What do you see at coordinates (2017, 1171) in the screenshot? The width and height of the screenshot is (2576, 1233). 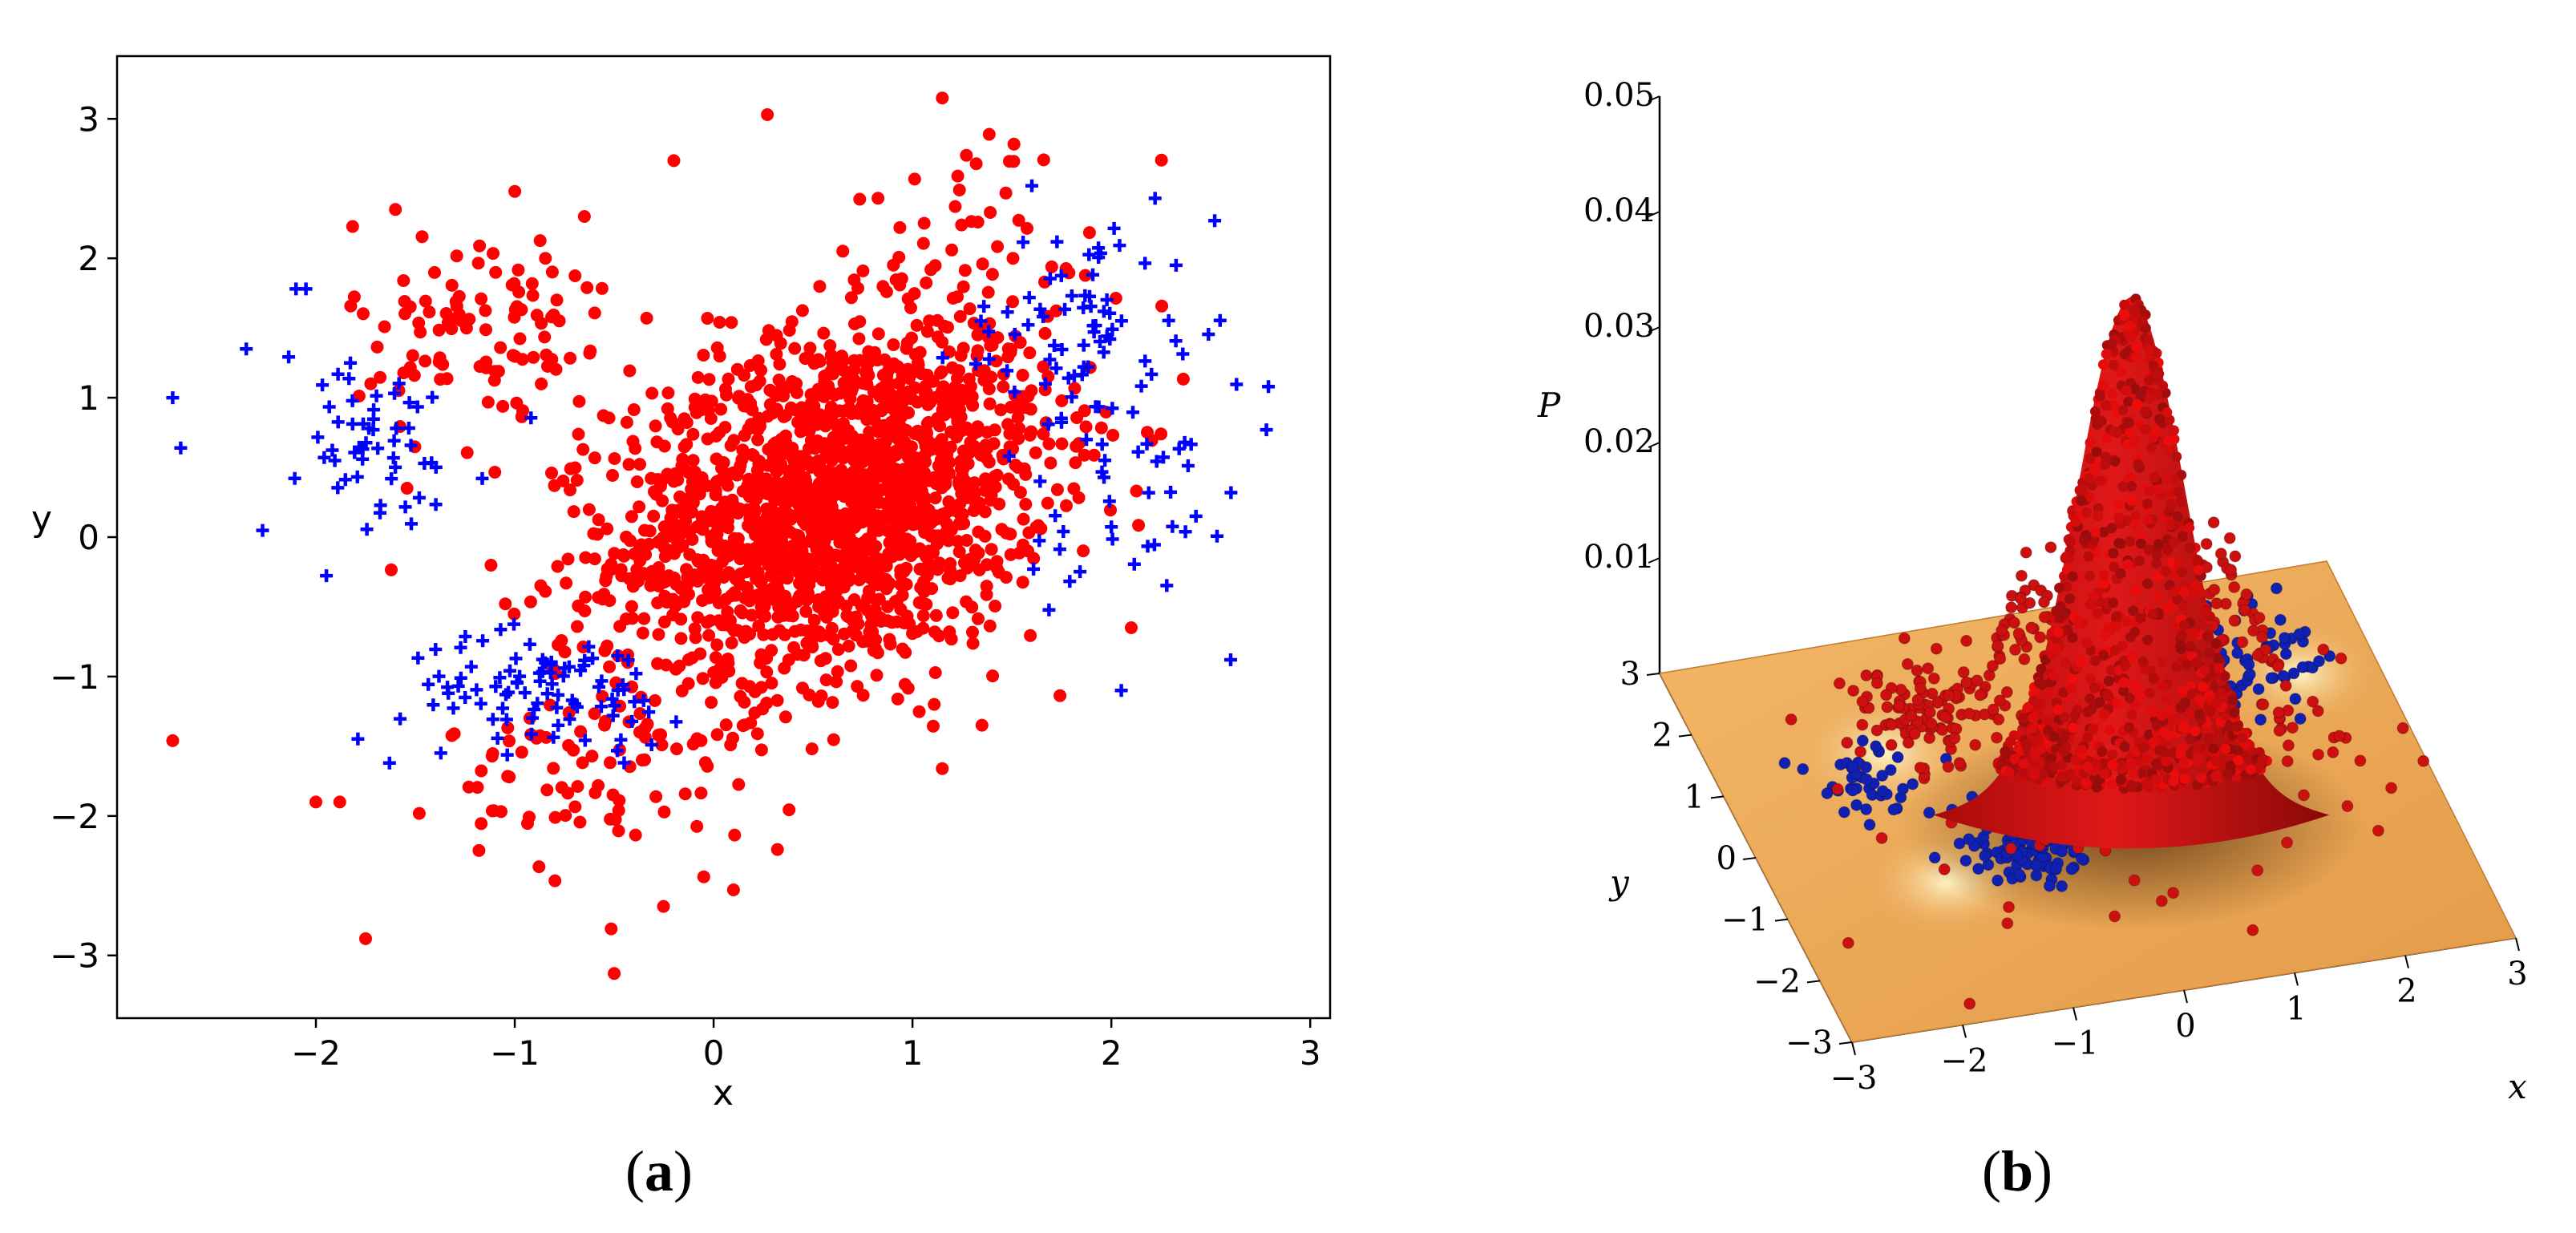 I see `panel-label-b: (b)` at bounding box center [2017, 1171].